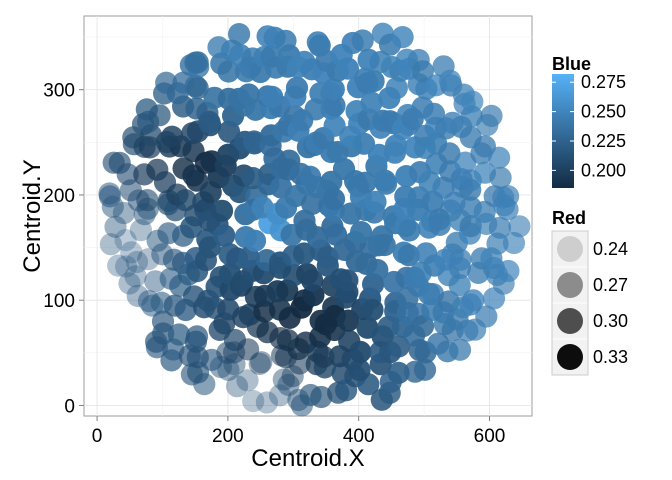  Describe the element at coordinates (59, 196) in the screenshot. I see `y-tick-label: 200` at that location.